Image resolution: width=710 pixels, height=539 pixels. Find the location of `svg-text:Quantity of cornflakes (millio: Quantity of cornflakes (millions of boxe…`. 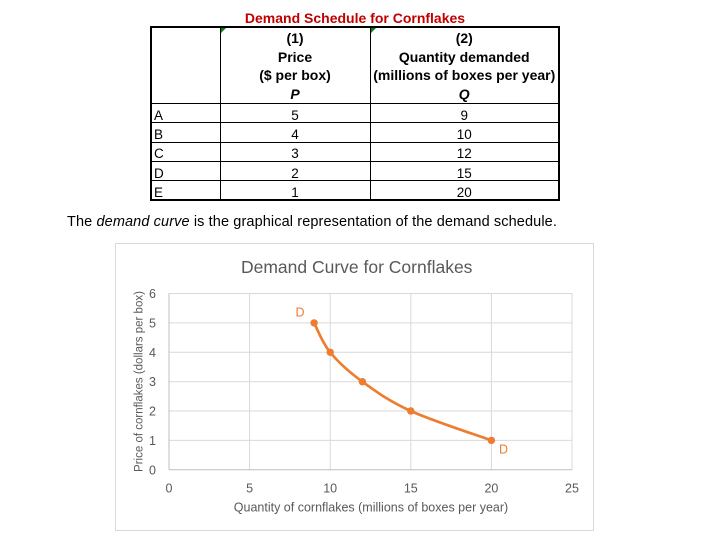

svg-text:Quantity of cornflakes (millio: Quantity of cornflakes (millions of boxe… is located at coordinates (371, 508).